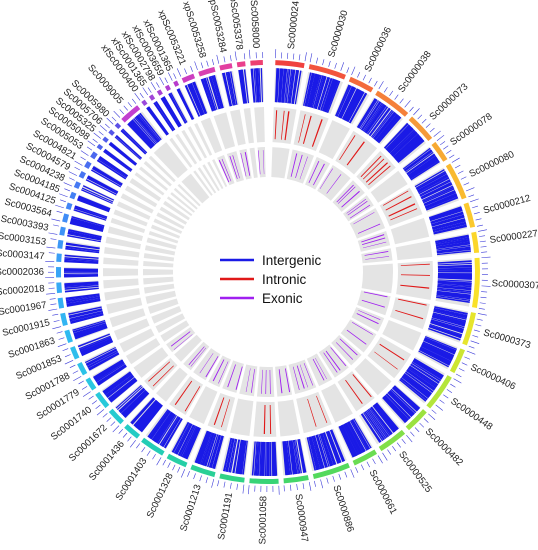 Image resolution: width=538 pixels, height=550 pixels. What do you see at coordinates (448, 101) in the screenshot?
I see `contig-label-4: Sc0000073` at bounding box center [448, 101].